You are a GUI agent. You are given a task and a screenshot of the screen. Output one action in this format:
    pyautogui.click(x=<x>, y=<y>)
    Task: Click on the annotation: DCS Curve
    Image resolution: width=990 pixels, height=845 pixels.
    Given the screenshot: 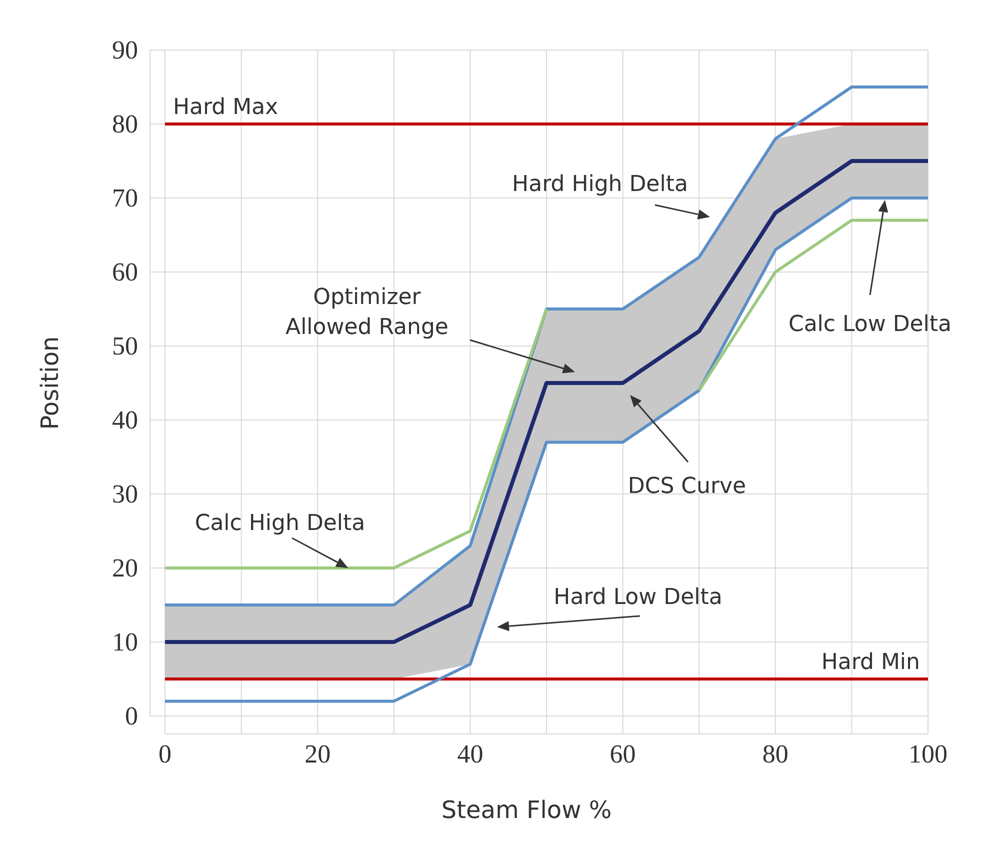 What is the action you would take?
    pyautogui.click(x=687, y=486)
    